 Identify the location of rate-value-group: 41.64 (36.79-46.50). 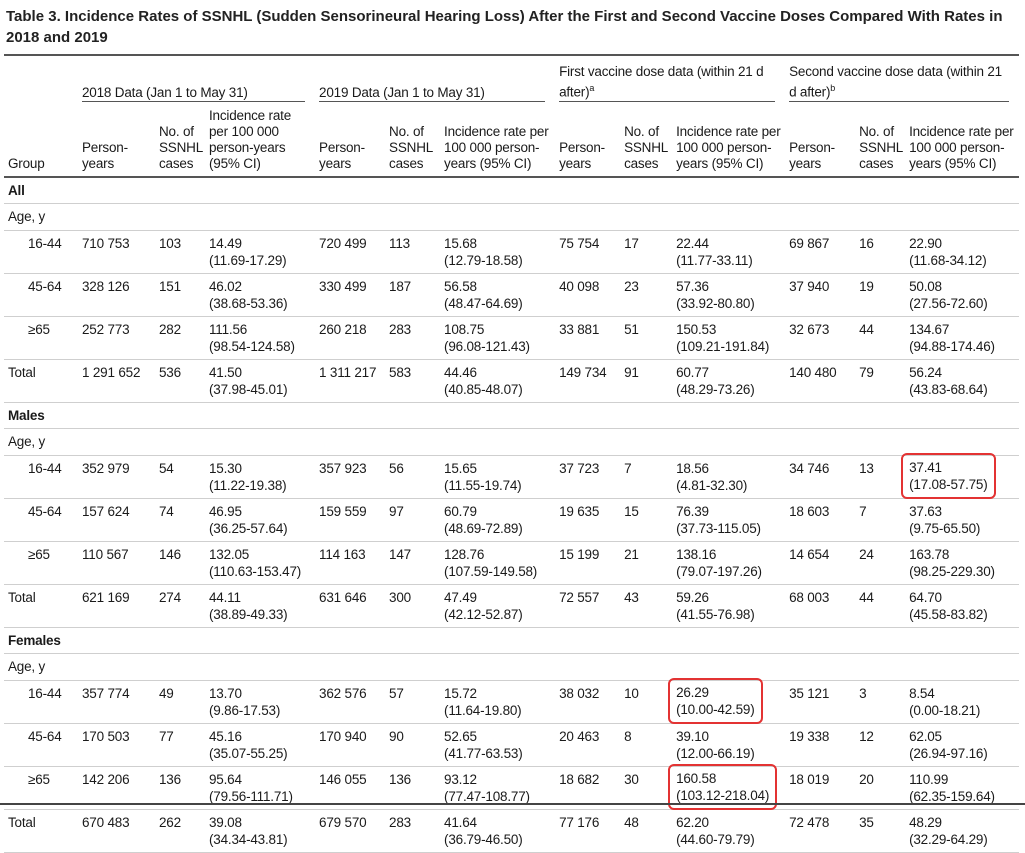
(497, 831).